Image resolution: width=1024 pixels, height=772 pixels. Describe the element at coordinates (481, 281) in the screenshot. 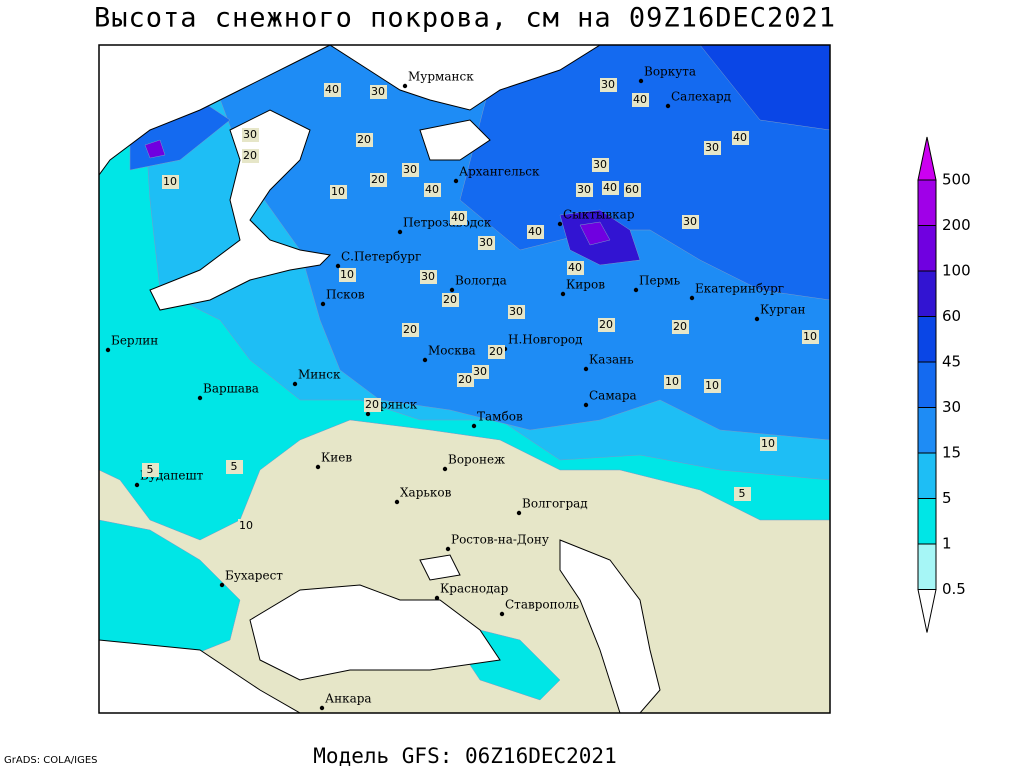

I see `city-label: Вологда` at that location.